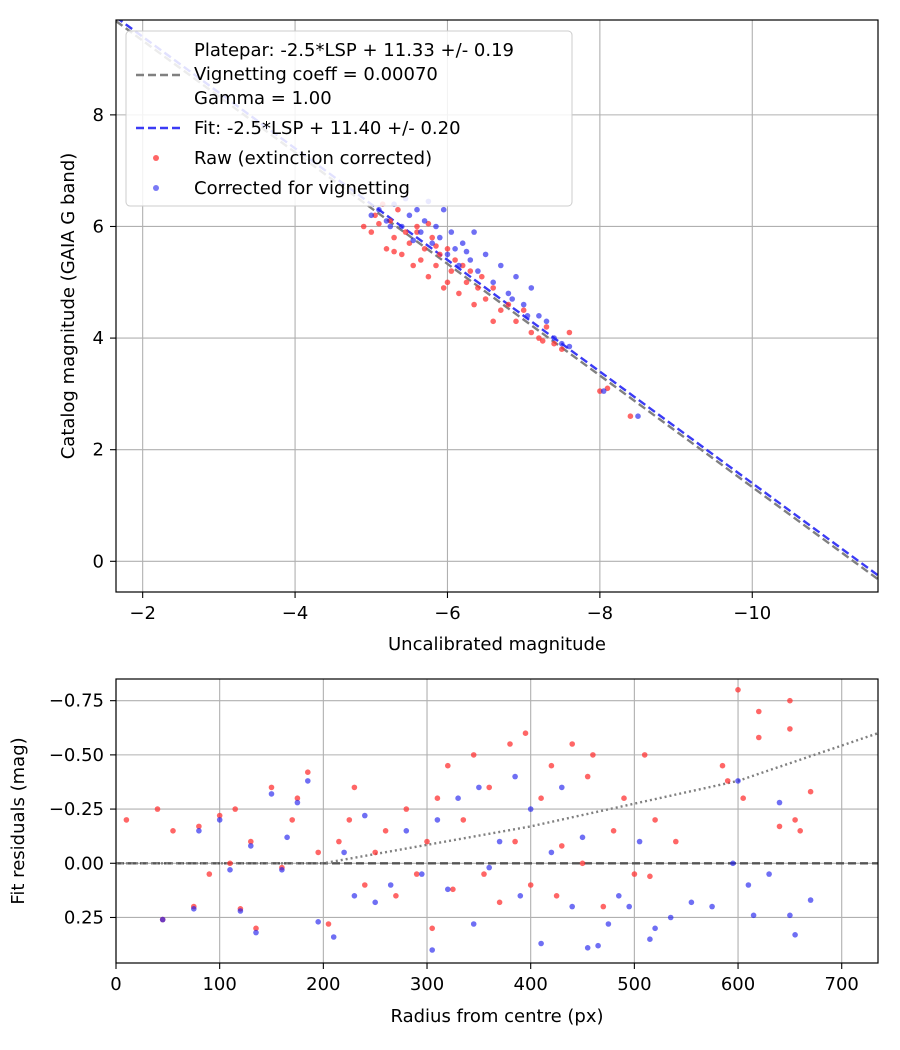 Image resolution: width=900 pixels, height=1050 pixels. What do you see at coordinates (18, 820) in the screenshot?
I see `bottom-y-axis-label: Fit residuals (mag)` at bounding box center [18, 820].